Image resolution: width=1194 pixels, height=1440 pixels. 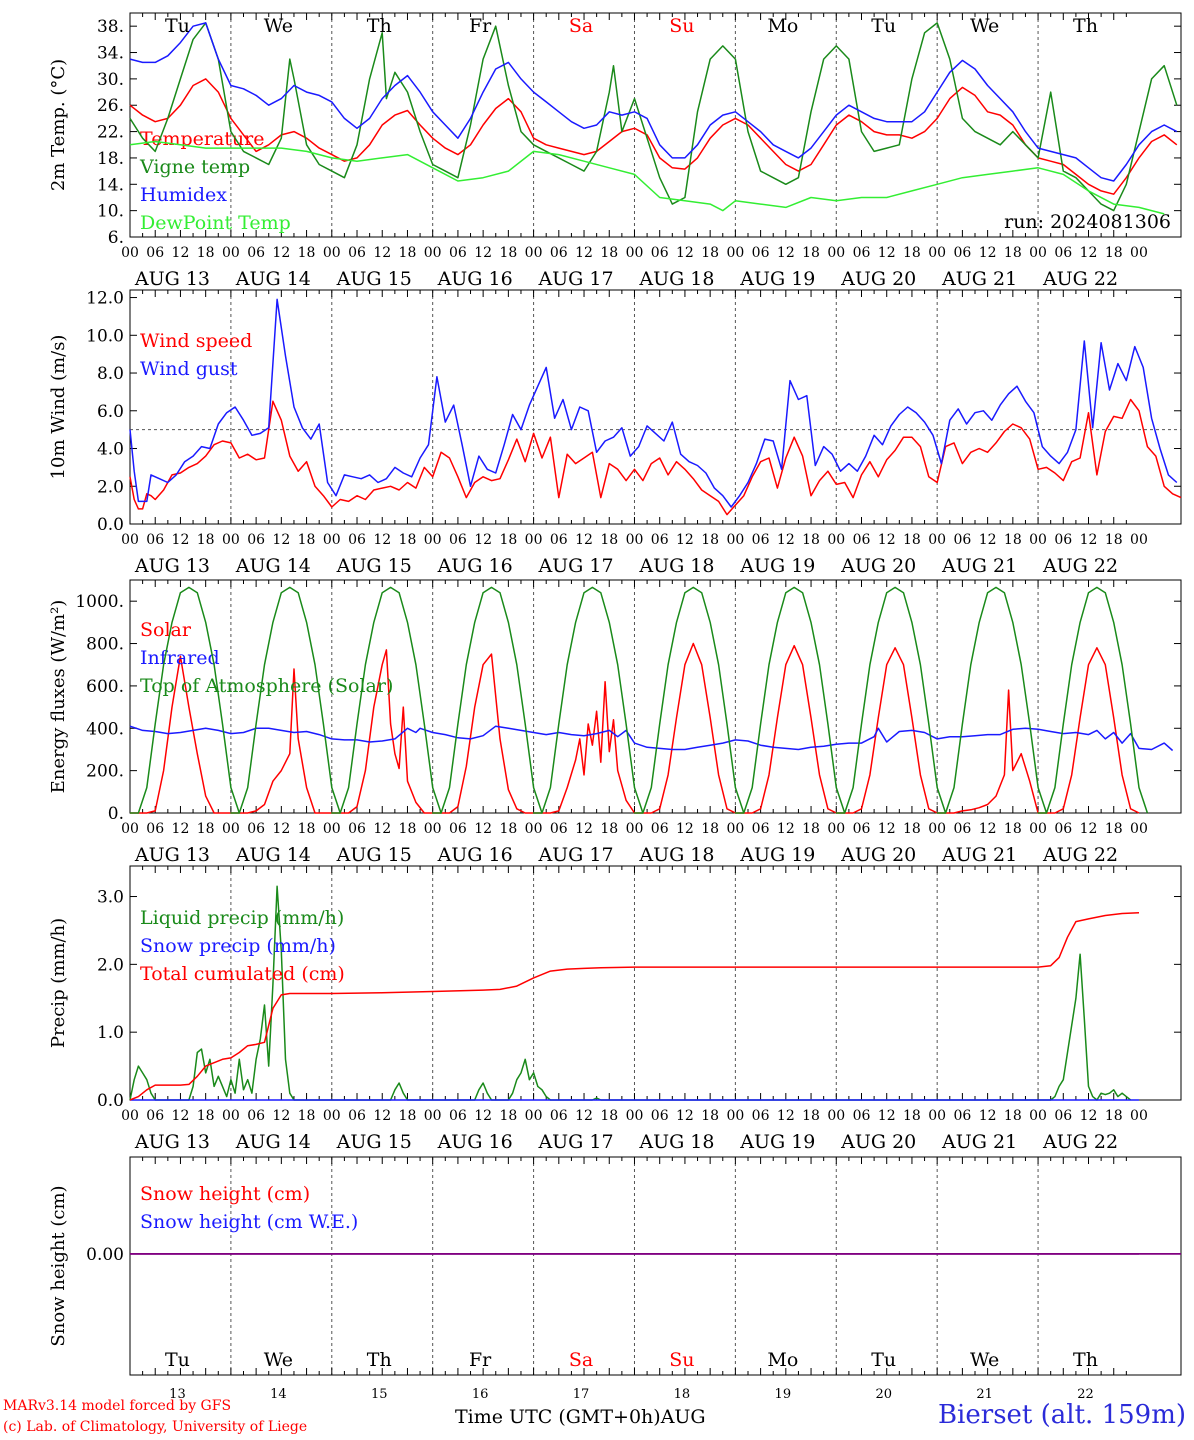 What do you see at coordinates (655, 125) in the screenshot?
I see `panel-frame-temp` at bounding box center [655, 125].